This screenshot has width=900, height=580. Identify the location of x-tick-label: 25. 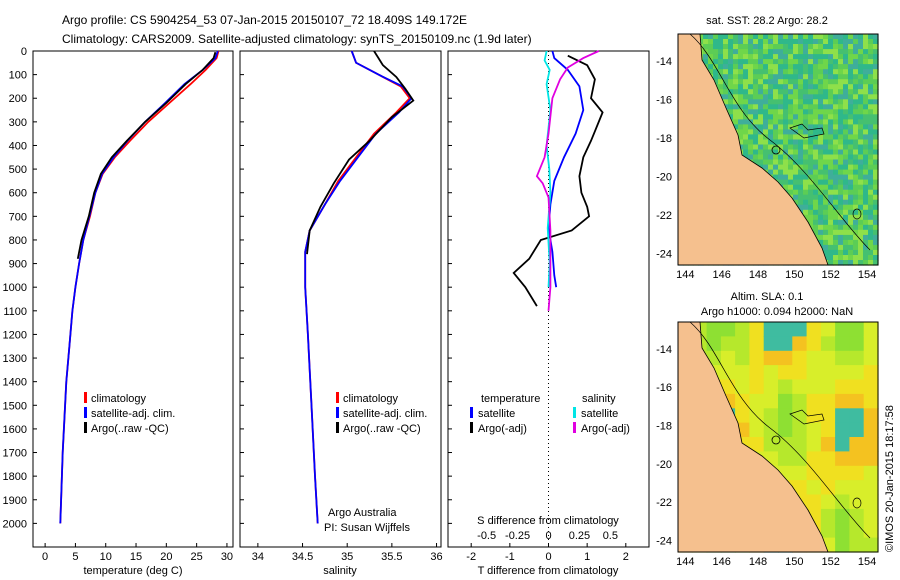
(197, 557).